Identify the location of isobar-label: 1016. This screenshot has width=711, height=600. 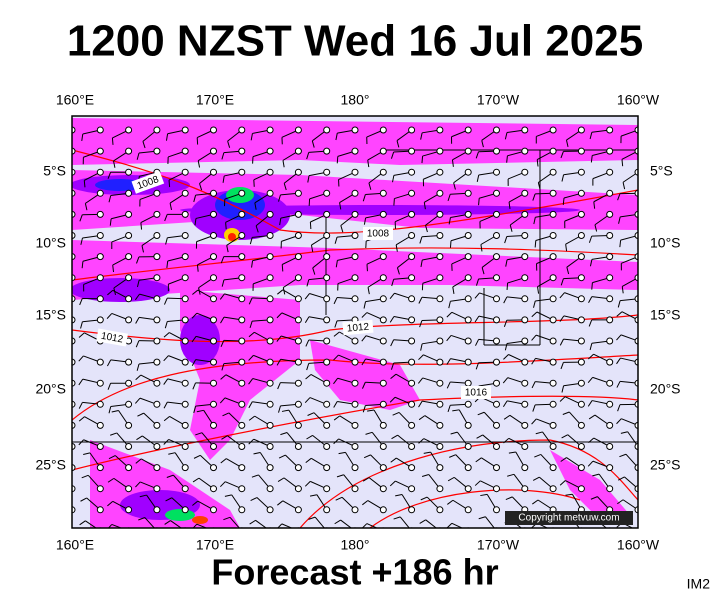
(476, 393).